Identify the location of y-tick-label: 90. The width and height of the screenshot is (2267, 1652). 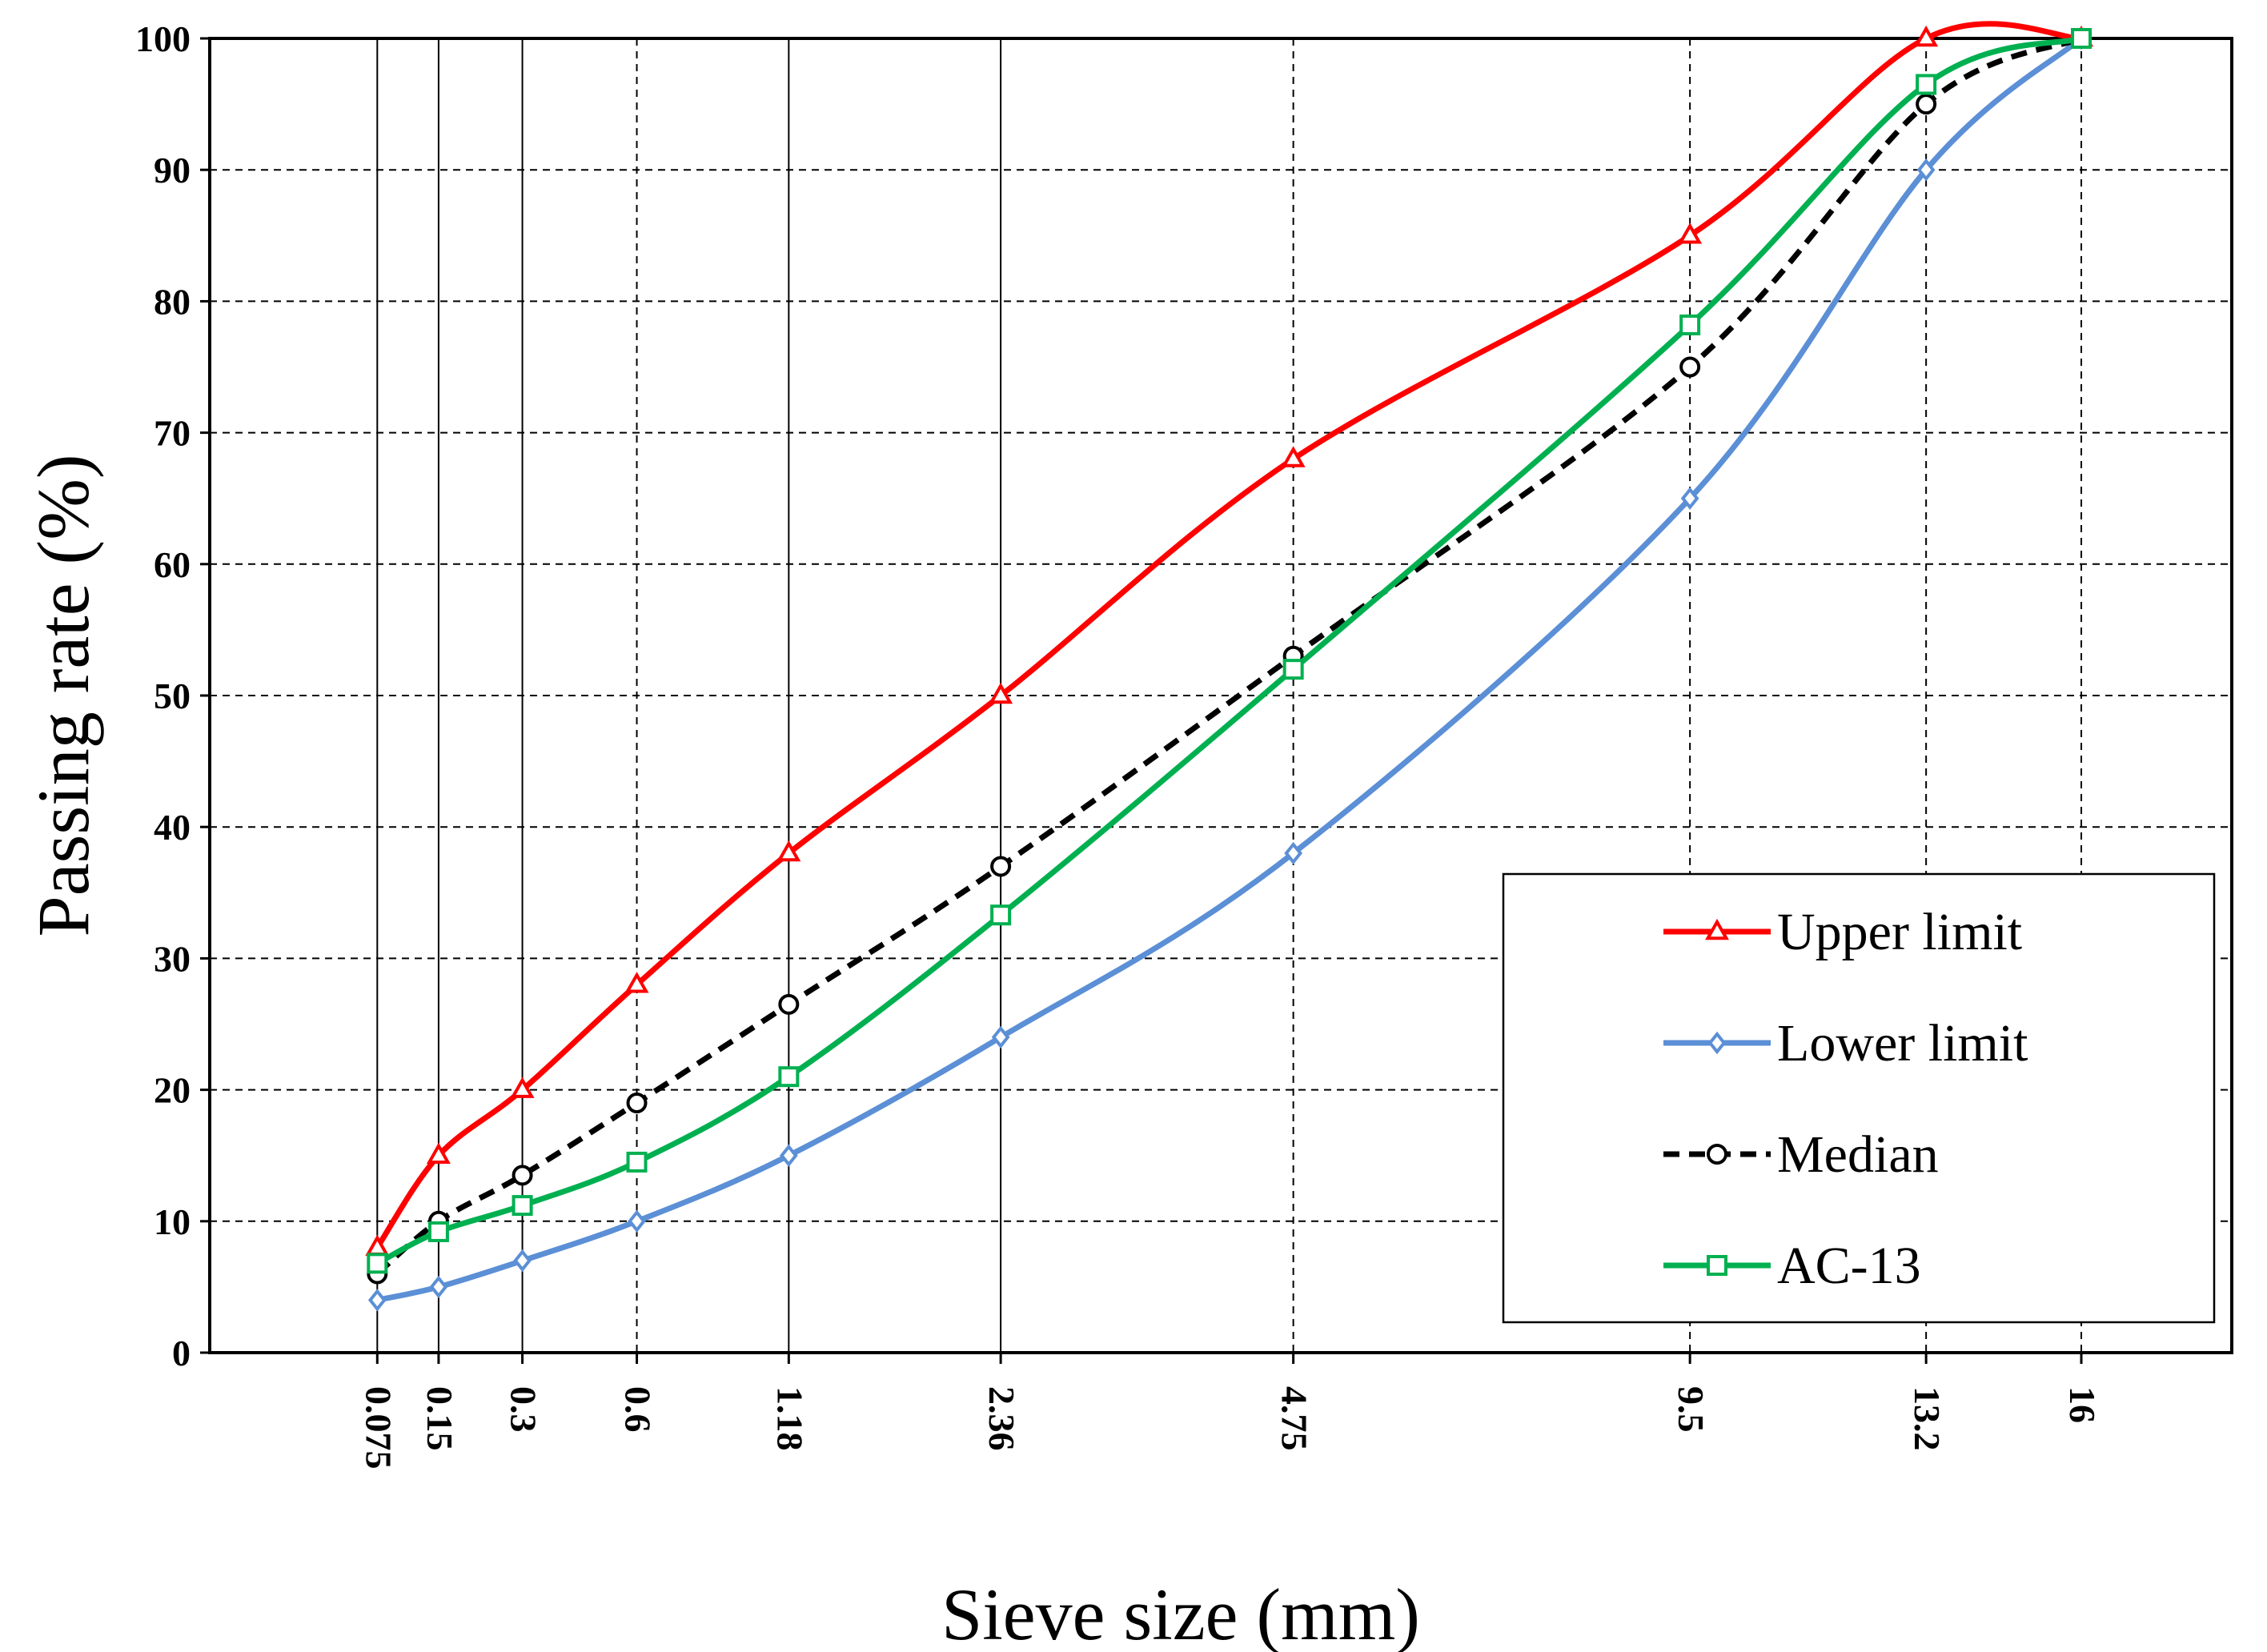
(172, 170).